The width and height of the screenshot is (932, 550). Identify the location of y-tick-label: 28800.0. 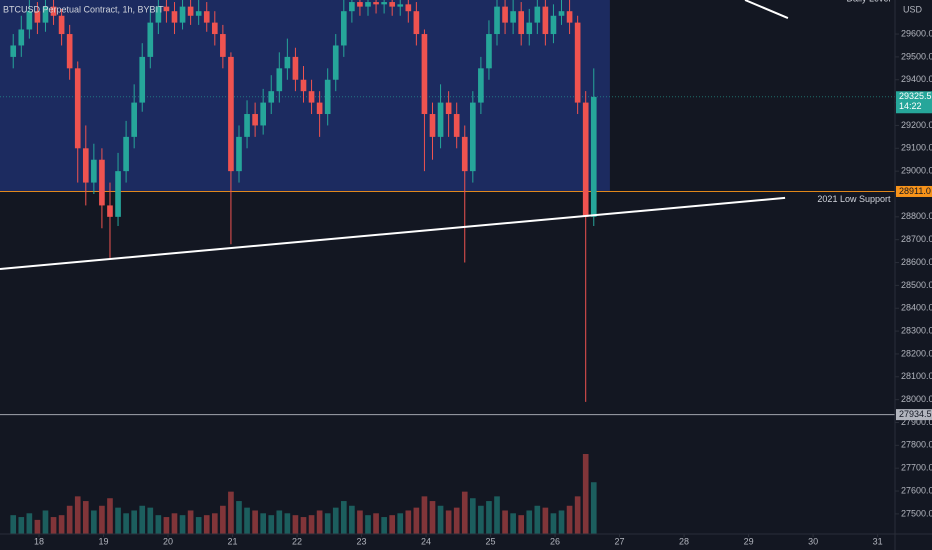
(916, 216).